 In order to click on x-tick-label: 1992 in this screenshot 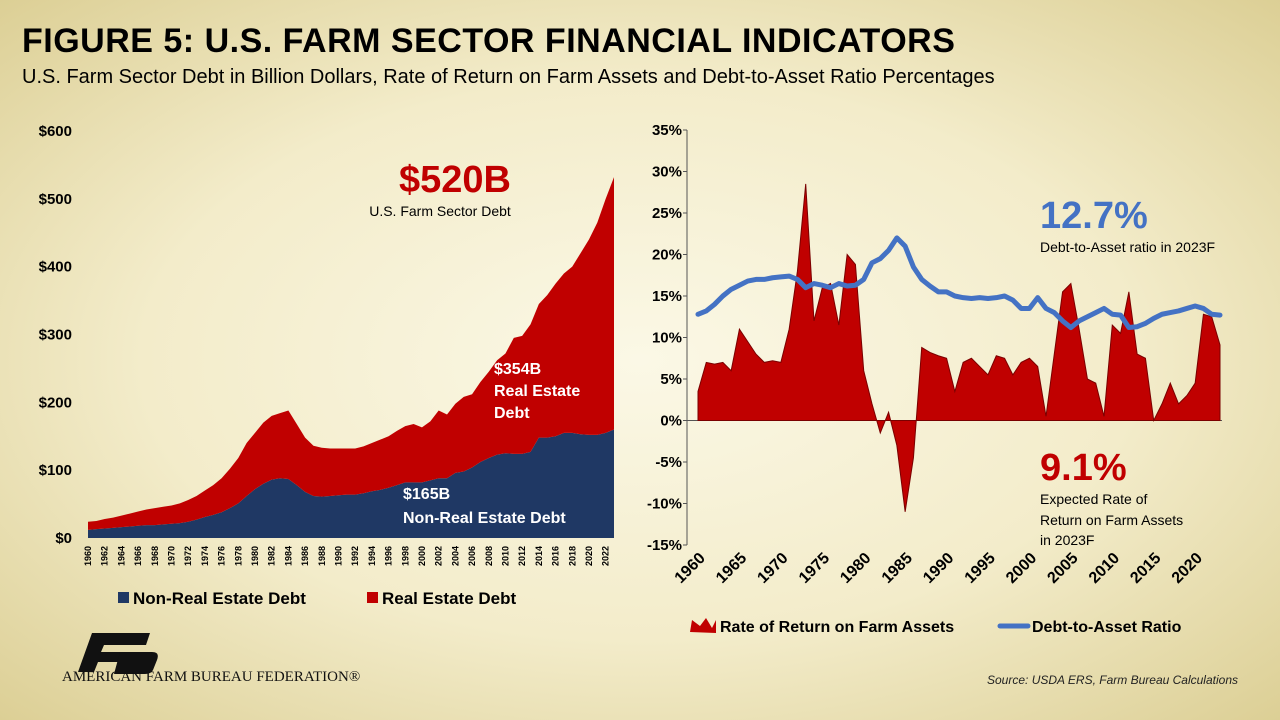, I will do `click(355, 556)`.